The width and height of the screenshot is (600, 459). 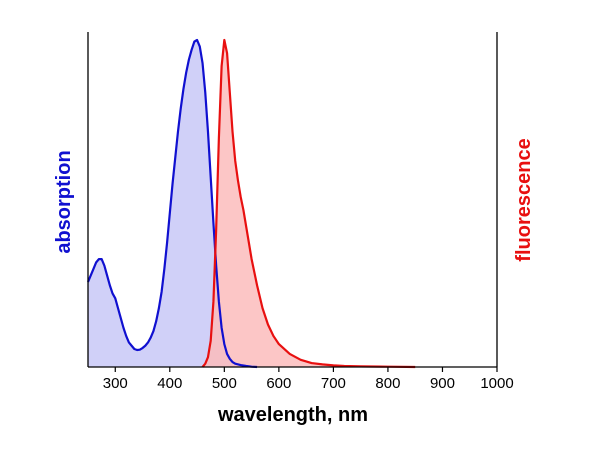 I want to click on x-axis-ticks: 300 400 500 600 700 800 900 1000, so click(x=308, y=379).